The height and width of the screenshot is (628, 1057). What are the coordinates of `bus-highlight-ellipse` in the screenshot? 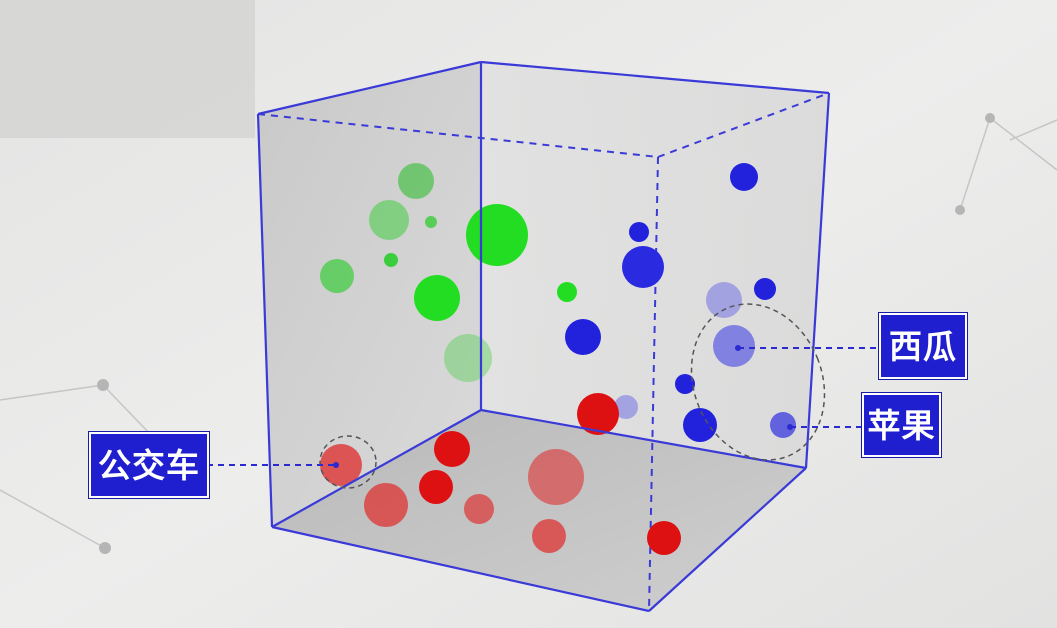 It's located at (348, 462).